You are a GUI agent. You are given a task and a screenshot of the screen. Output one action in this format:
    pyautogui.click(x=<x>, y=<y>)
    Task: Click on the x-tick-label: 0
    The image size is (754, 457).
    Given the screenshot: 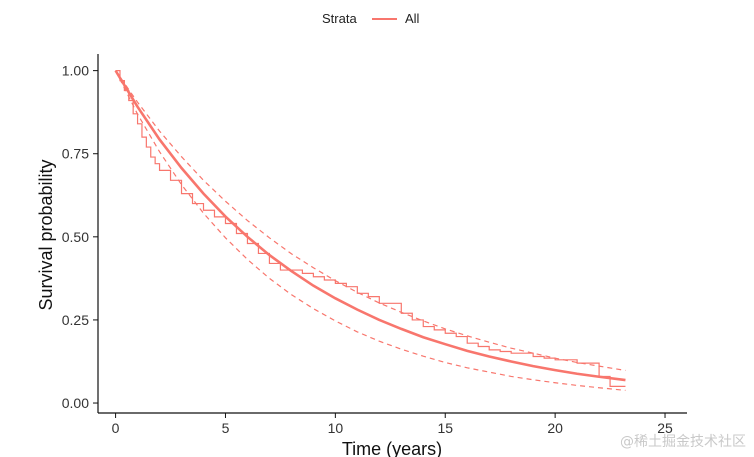 What is the action you would take?
    pyautogui.click(x=116, y=428)
    